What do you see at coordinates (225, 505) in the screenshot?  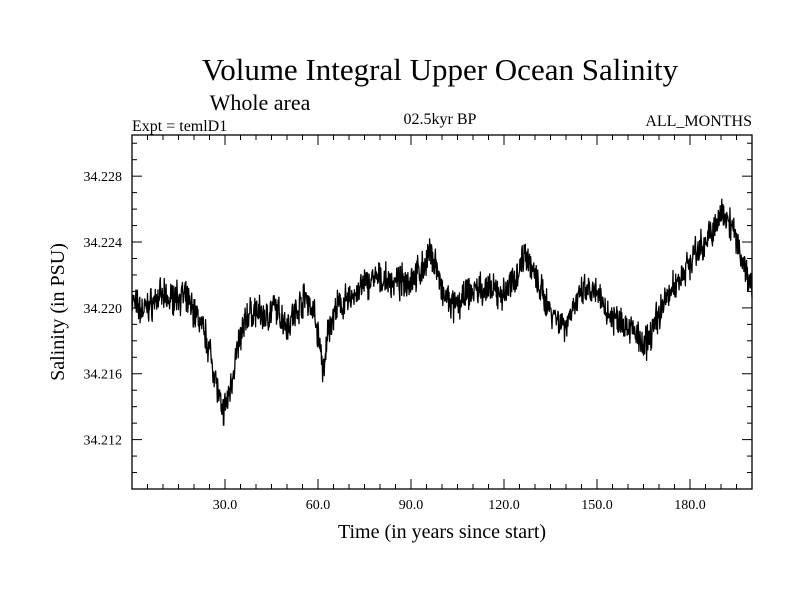 I see `x-tick-label: 30.0` at bounding box center [225, 505].